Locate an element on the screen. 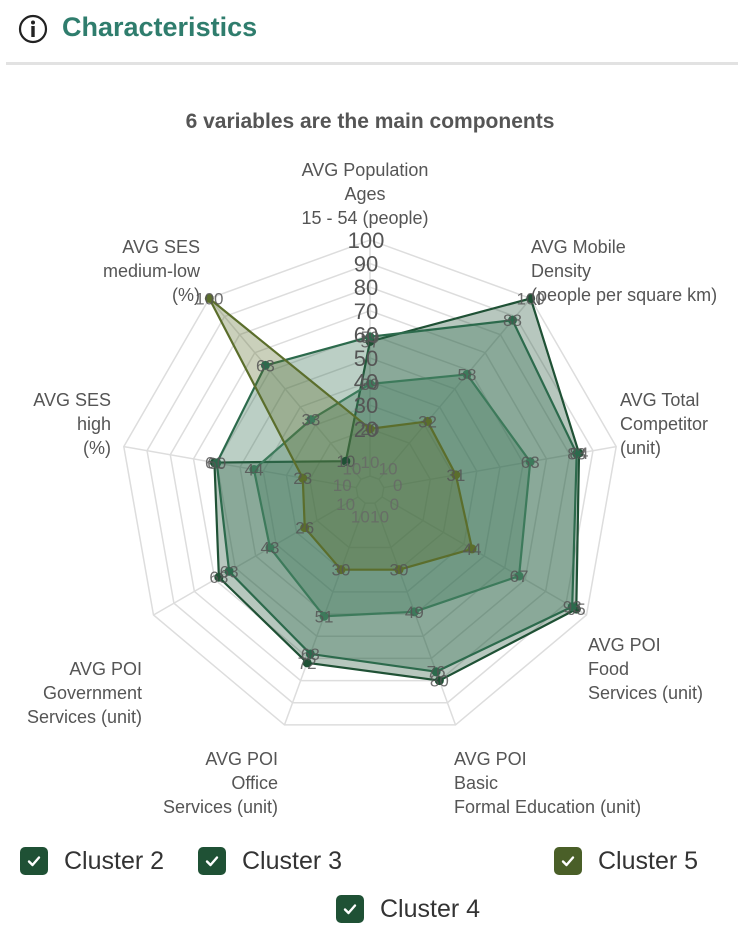 The image size is (740, 942). data-label: 39 is located at coordinates (370, 384).